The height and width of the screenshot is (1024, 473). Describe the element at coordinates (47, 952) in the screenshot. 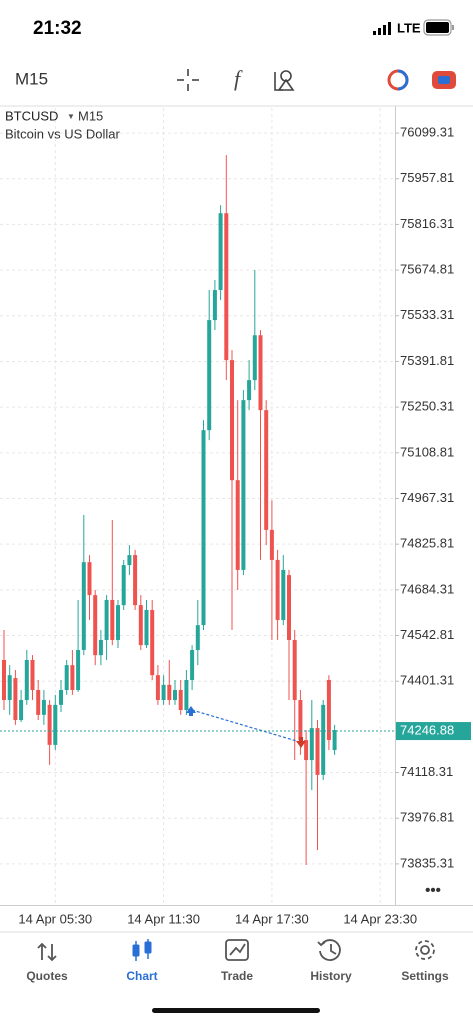

I see `quotes-icon` at that location.